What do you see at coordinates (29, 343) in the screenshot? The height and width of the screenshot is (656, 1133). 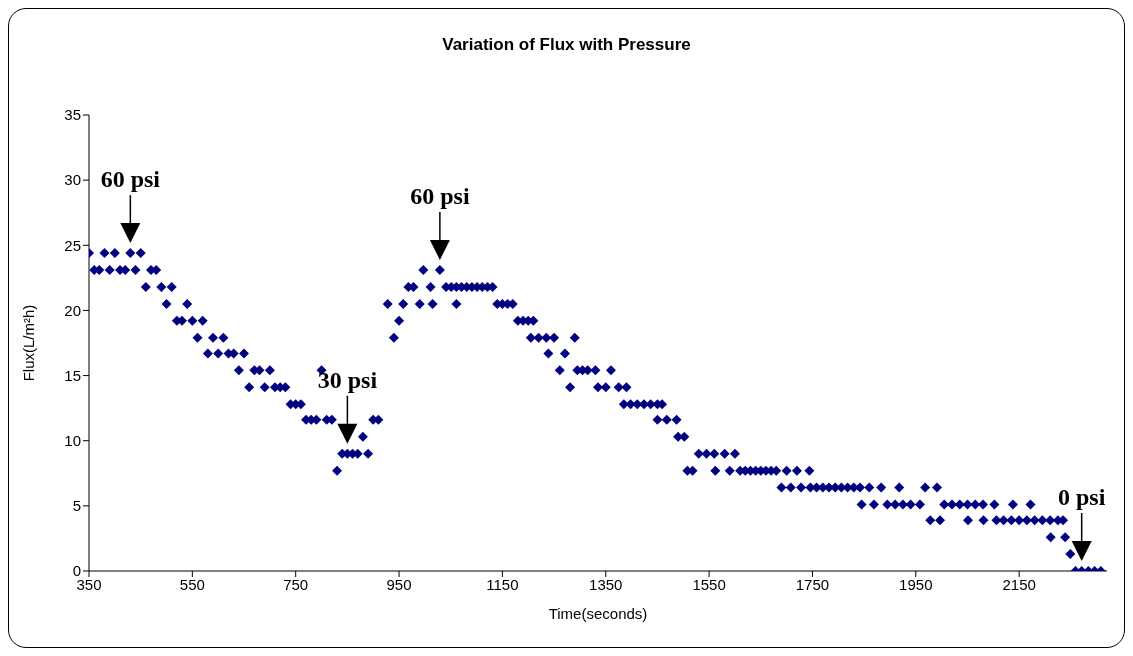 I see `y-axis-title: Flux(L/m²h)` at bounding box center [29, 343].